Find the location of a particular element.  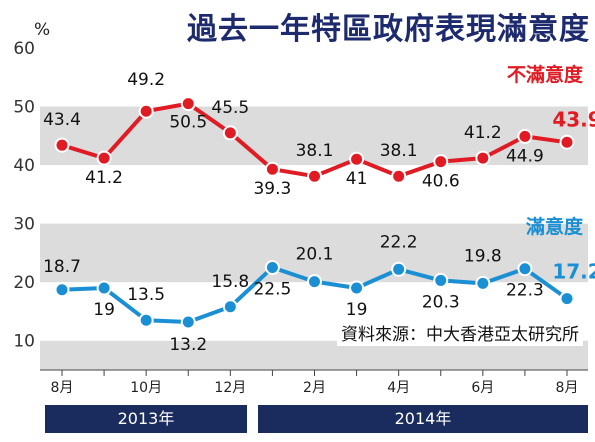

x-tick-label: 2月 is located at coordinates (314, 388).